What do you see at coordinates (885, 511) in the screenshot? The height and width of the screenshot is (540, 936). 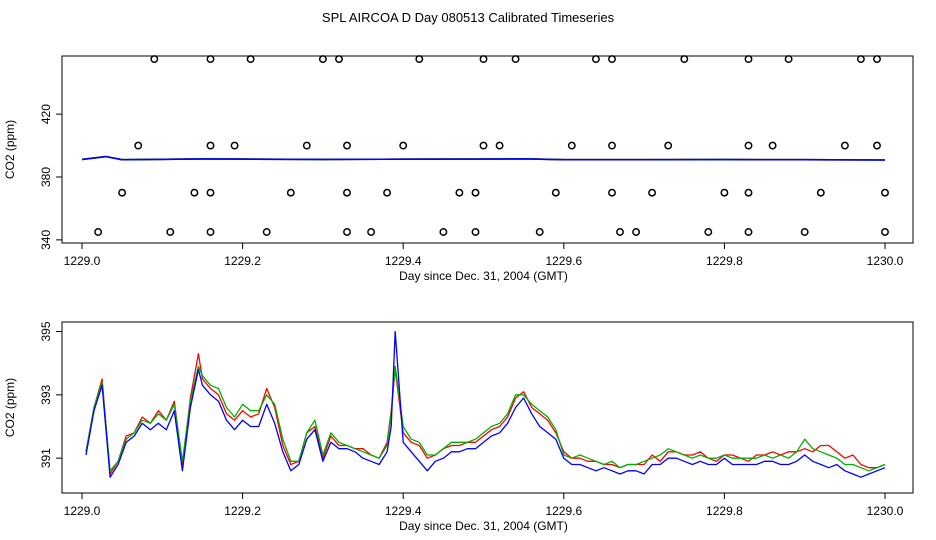 I see `bottom-x-tick-label: 1230.0` at bounding box center [885, 511].